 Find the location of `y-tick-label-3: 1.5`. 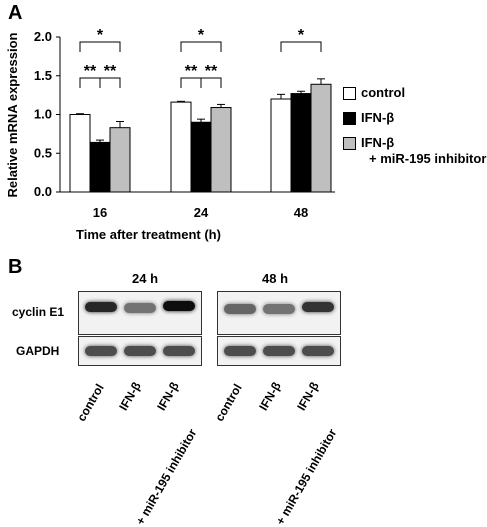

y-tick-label-3: 1.5 is located at coordinates (43, 75).